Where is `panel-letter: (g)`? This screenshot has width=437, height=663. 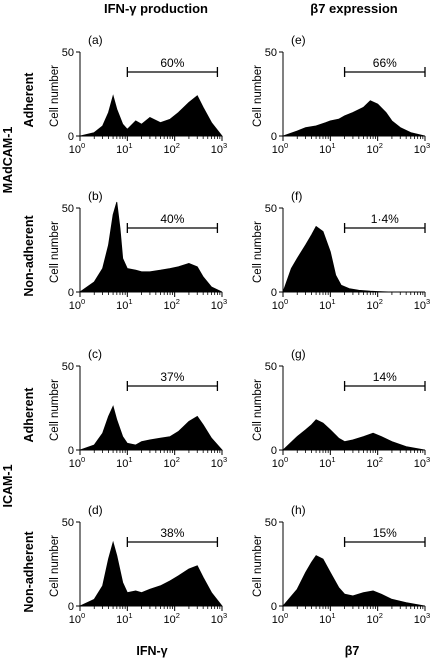
panel-letter: (g) is located at coordinates (298, 354).